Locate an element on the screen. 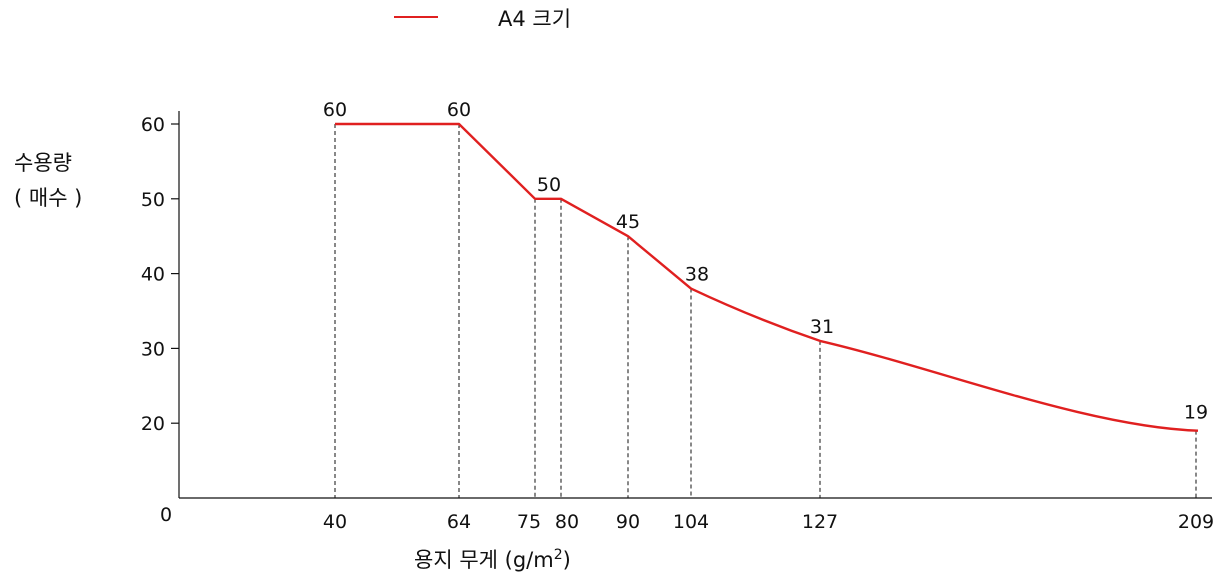  legend-swatch is located at coordinates (416, 17).